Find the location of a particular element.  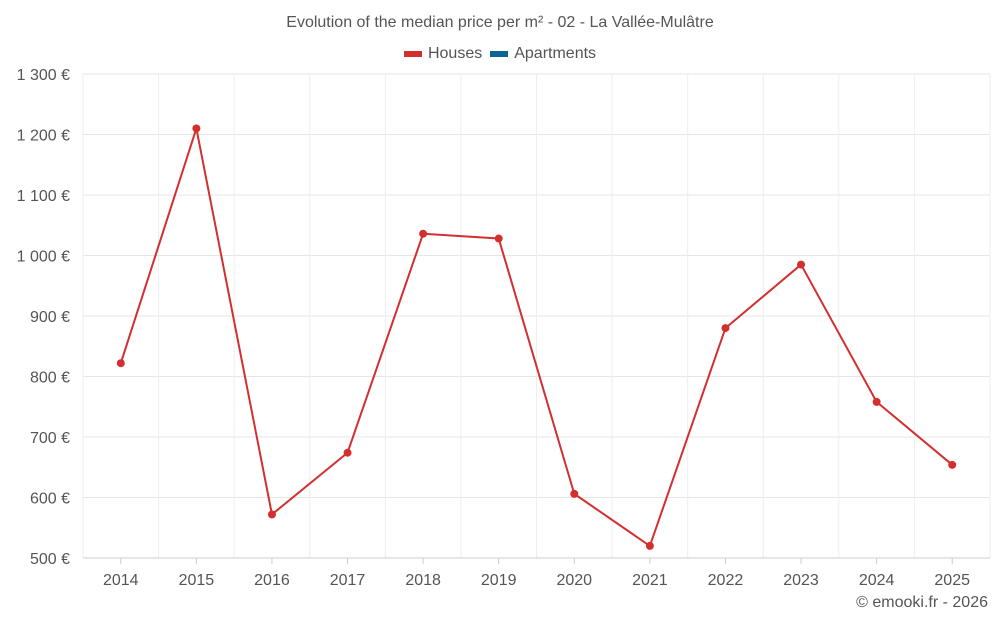

legend-swatch-apartments is located at coordinates (499, 54).